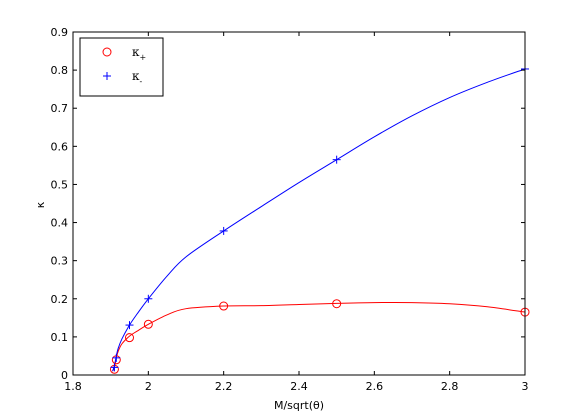 Image resolution: width=579 pixels, height=420 pixels. I want to click on x-tick-label: 2.4, so click(299, 386).